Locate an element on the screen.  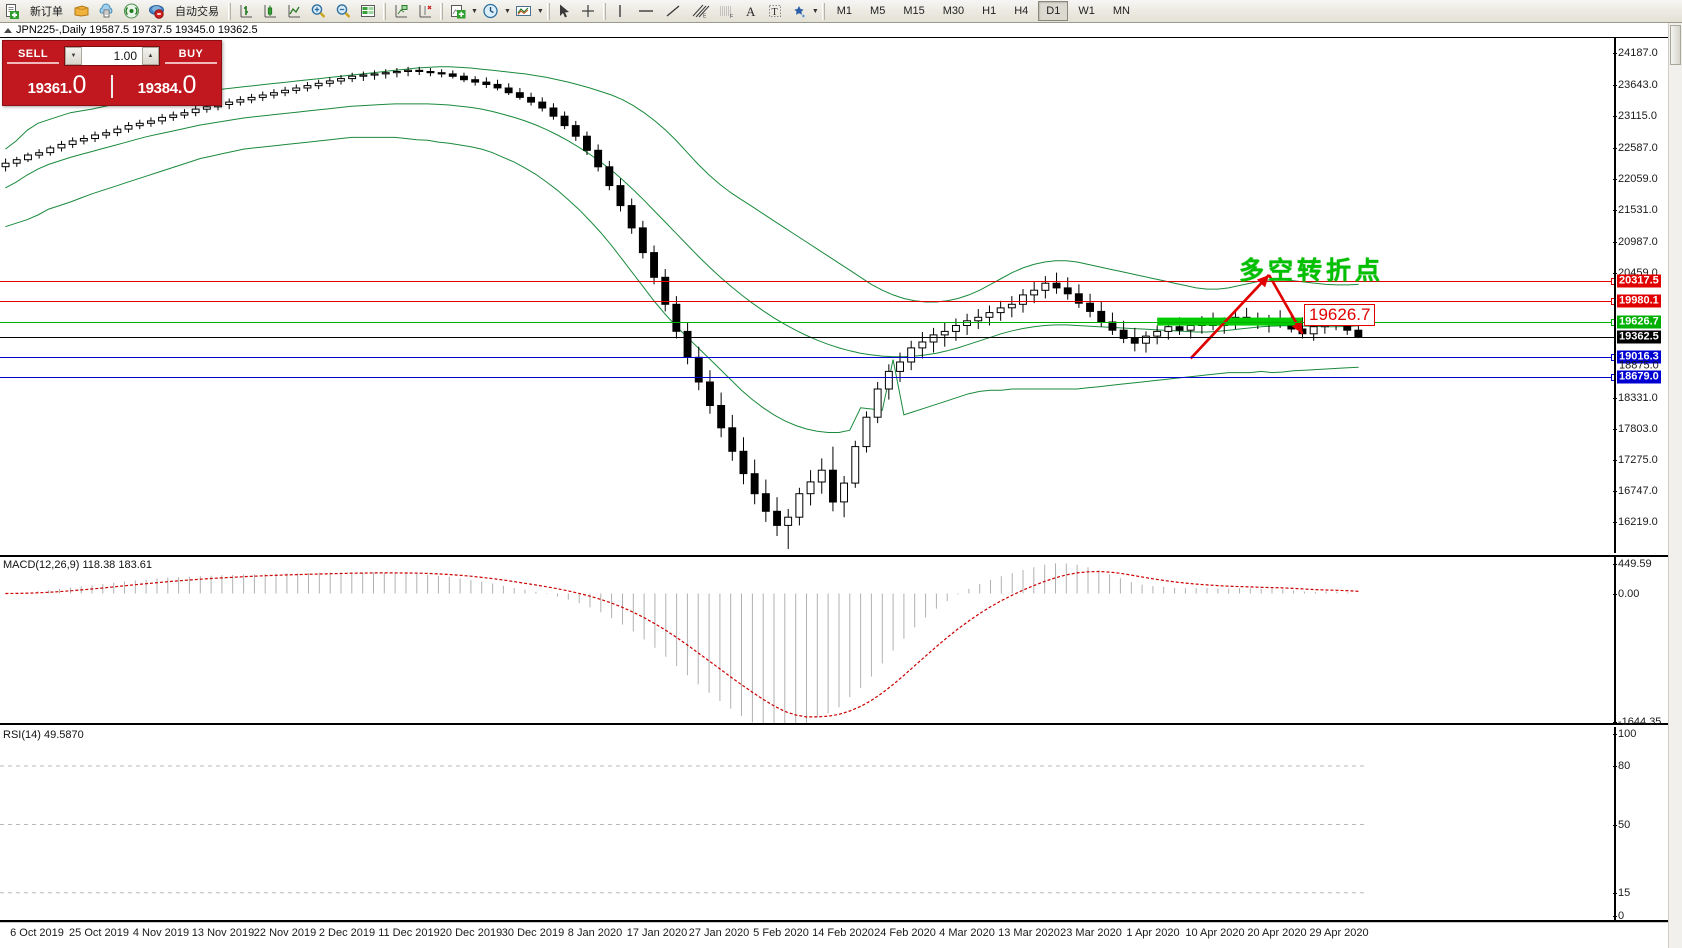
line-chart-icon is located at coordinates (294, 11).